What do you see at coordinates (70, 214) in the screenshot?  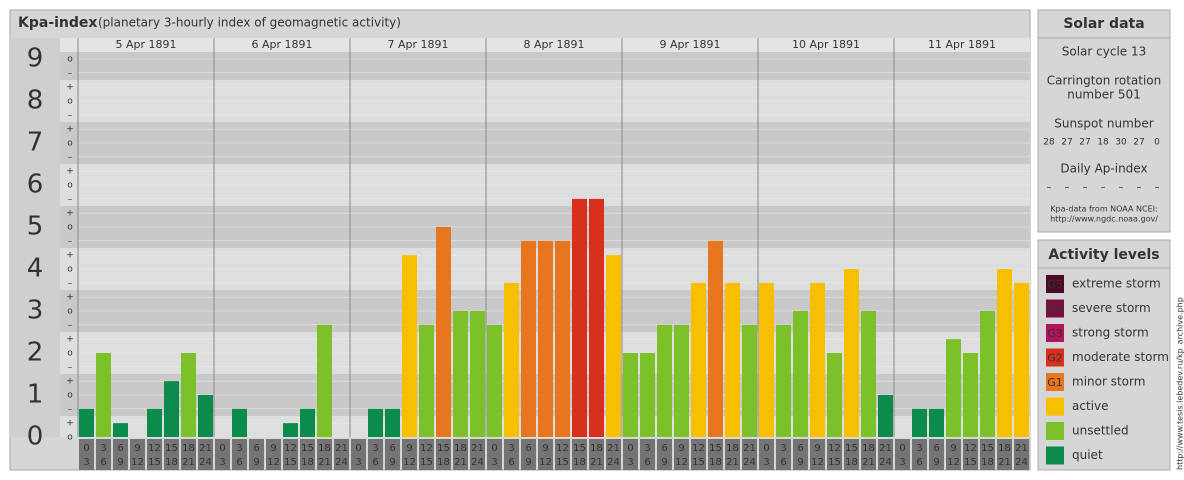 I see `minor-tick-label: +` at bounding box center [70, 214].